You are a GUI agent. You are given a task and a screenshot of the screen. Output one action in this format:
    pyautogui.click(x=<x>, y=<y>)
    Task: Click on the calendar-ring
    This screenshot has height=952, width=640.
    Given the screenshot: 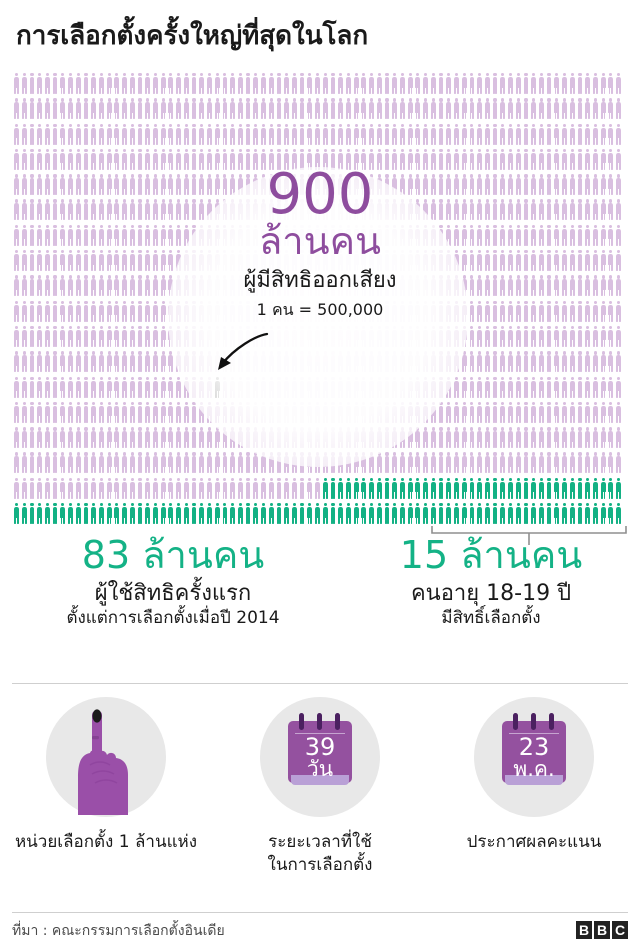 What is the action you would take?
    pyautogui.click(x=319, y=721)
    